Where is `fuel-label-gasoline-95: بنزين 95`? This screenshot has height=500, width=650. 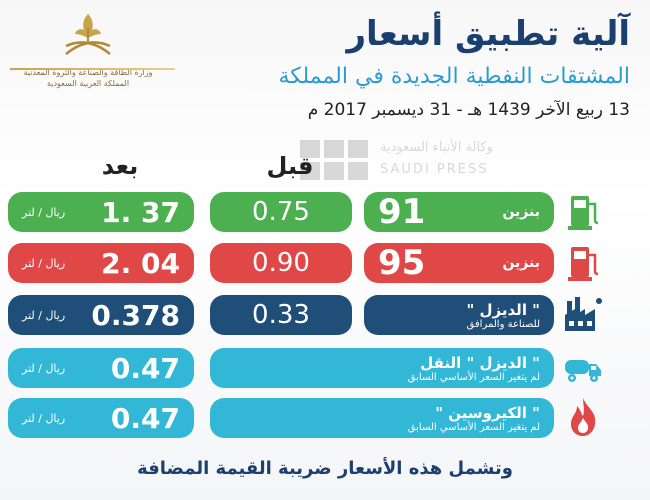
fuel-label-gasoline-95: بنزين 95 is located at coordinates (459, 263).